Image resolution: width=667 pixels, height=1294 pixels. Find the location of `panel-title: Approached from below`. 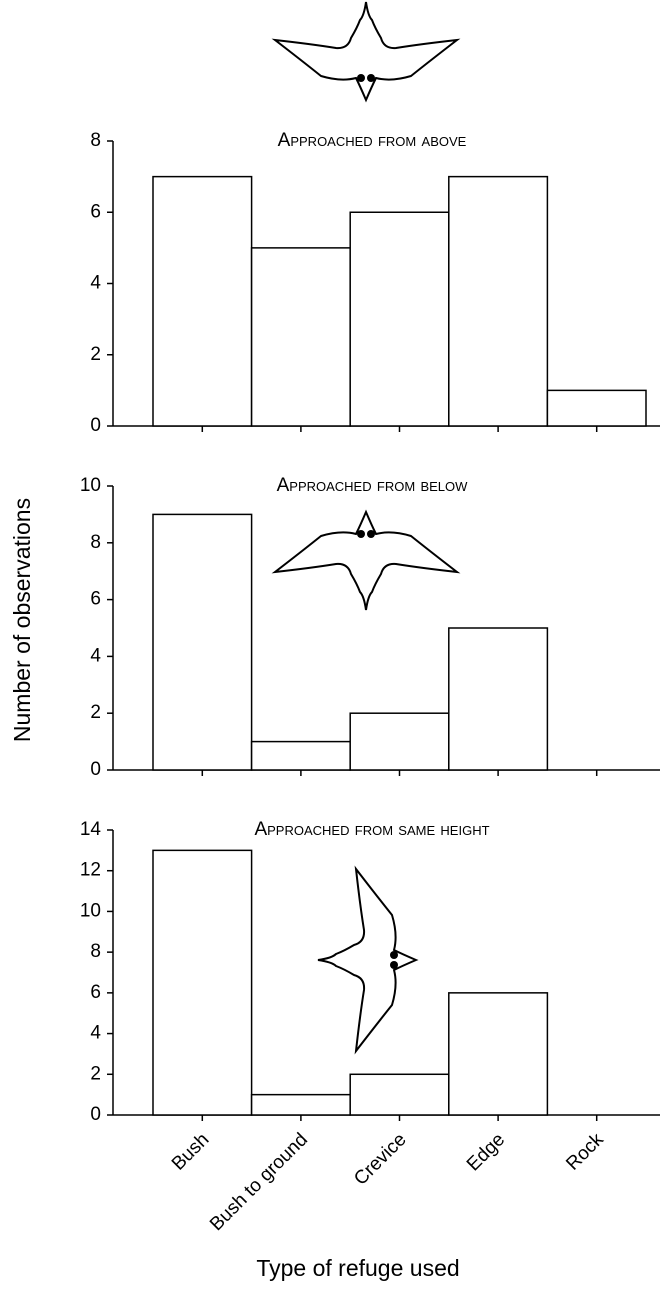

panel-title: Approached from below is located at coordinates (373, 485).